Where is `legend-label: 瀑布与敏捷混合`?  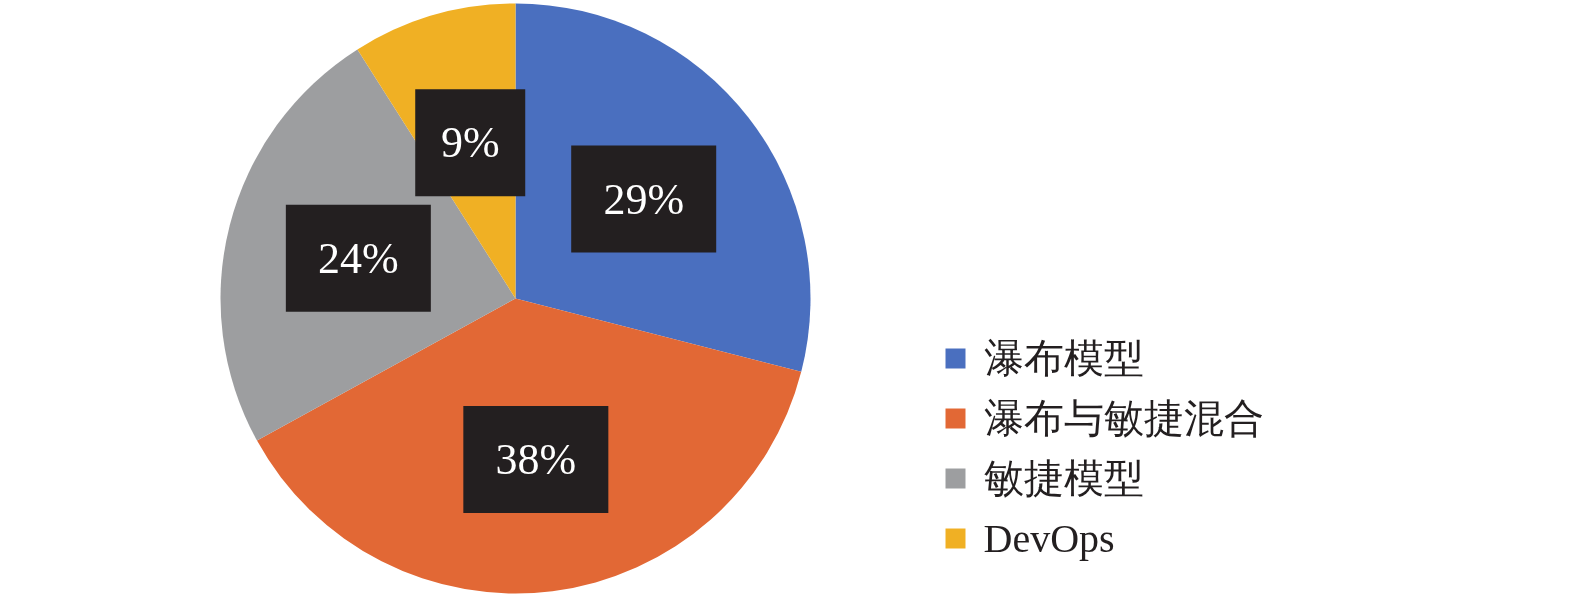 legend-label: 瀑布与敏捷混合 is located at coordinates (1123, 418).